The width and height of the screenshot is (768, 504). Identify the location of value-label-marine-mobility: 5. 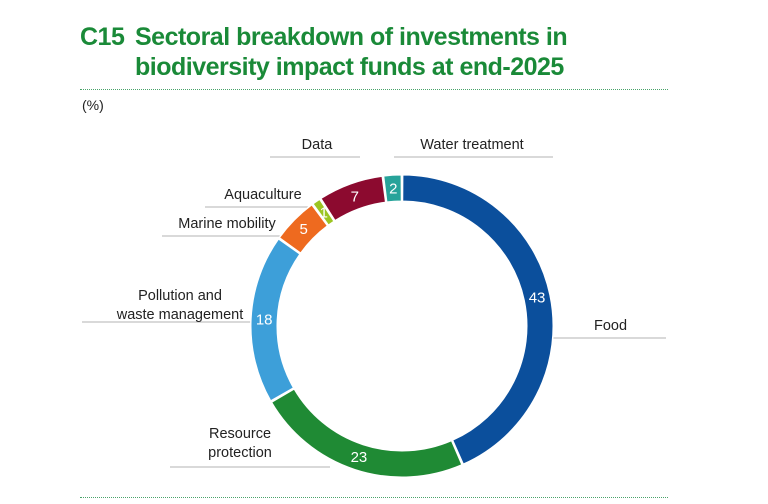
(303, 229).